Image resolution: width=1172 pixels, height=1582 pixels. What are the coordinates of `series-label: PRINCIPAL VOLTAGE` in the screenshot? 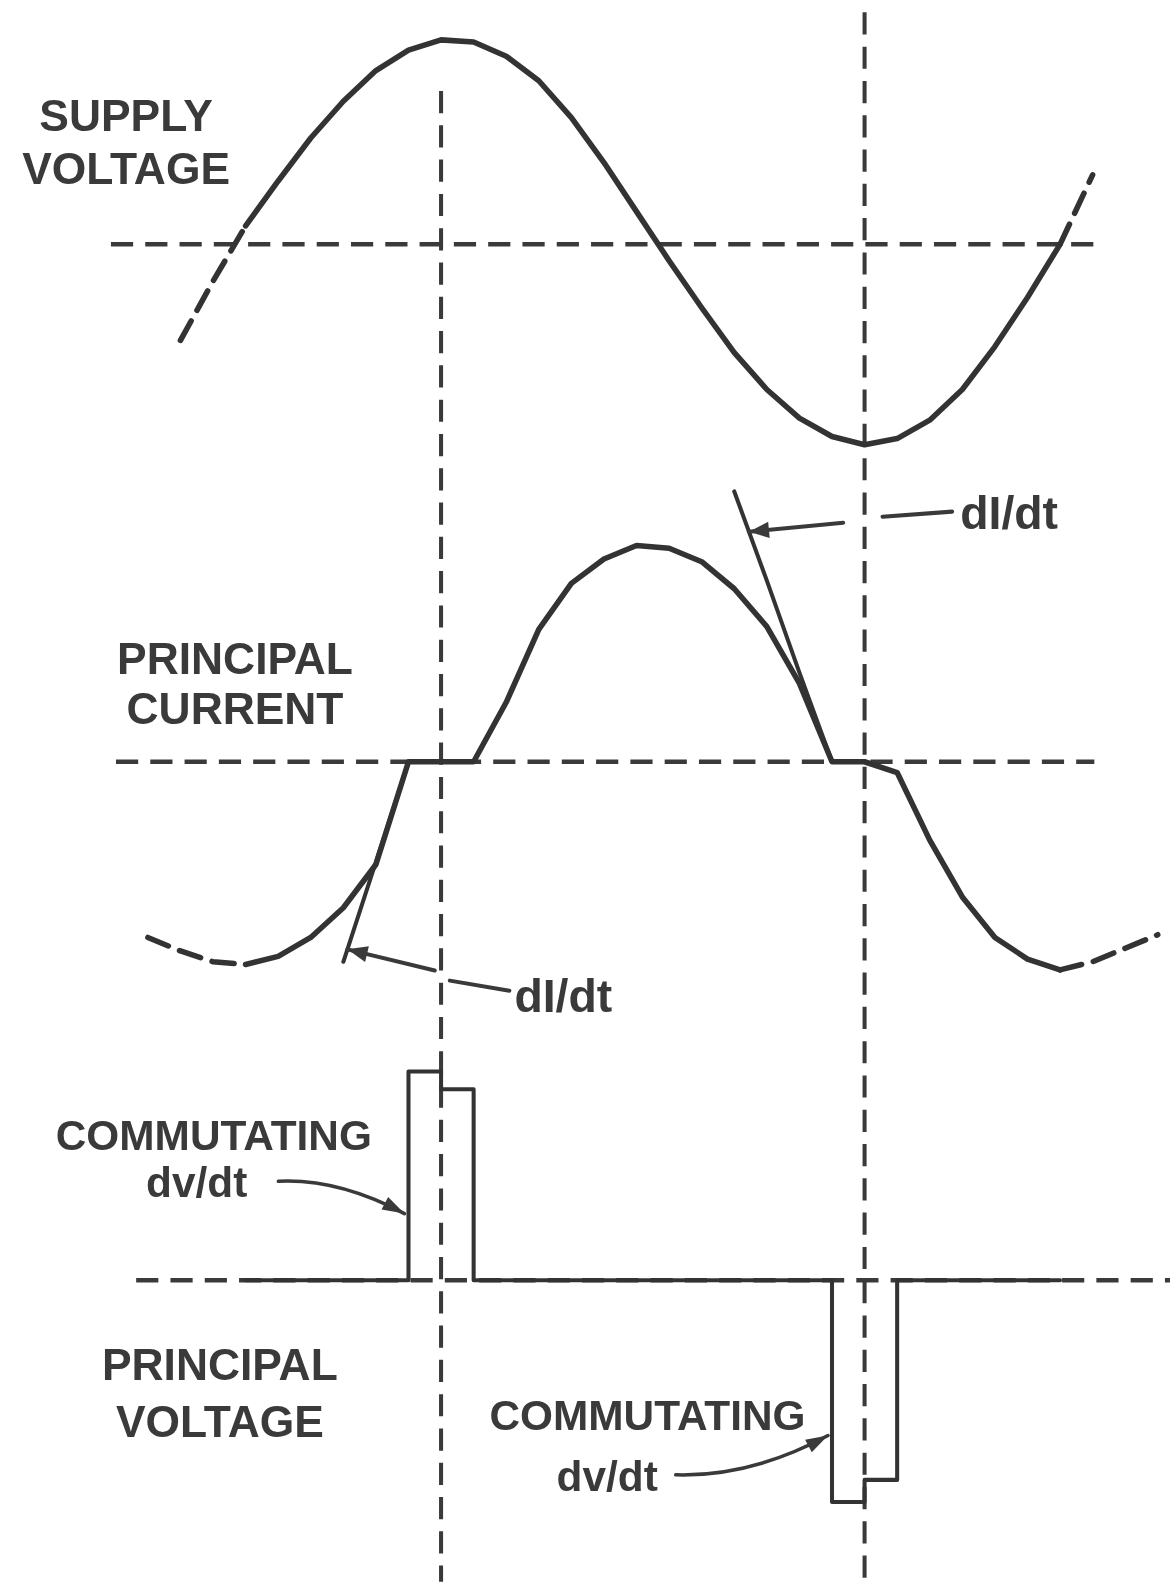 It's located at (219, 1393).